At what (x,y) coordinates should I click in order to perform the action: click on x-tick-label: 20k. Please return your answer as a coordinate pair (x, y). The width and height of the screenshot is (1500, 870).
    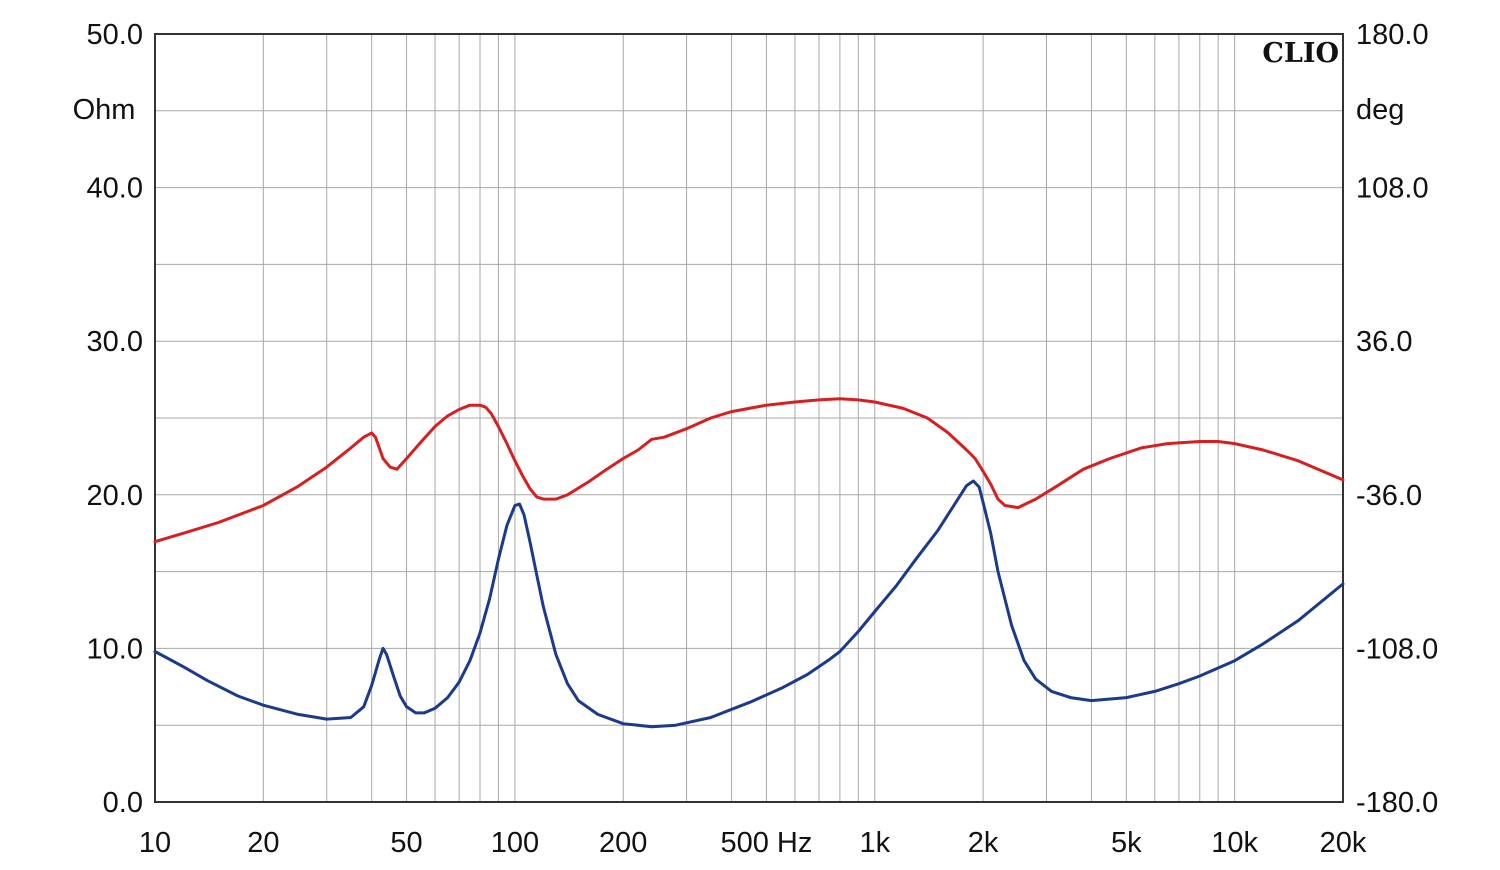
    Looking at the image, I should click on (1343, 843).